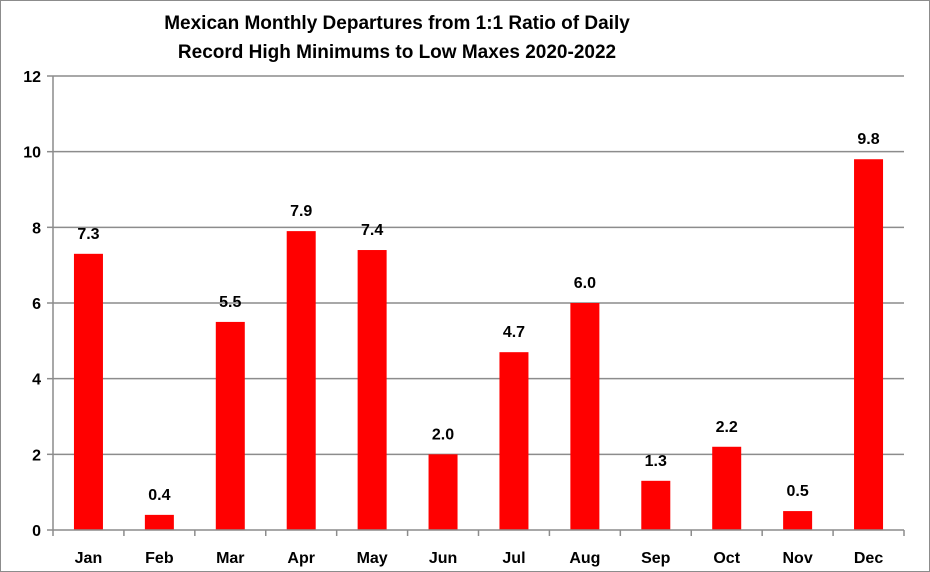  What do you see at coordinates (514, 332) in the screenshot?
I see `data-label-jul: 4.7` at bounding box center [514, 332].